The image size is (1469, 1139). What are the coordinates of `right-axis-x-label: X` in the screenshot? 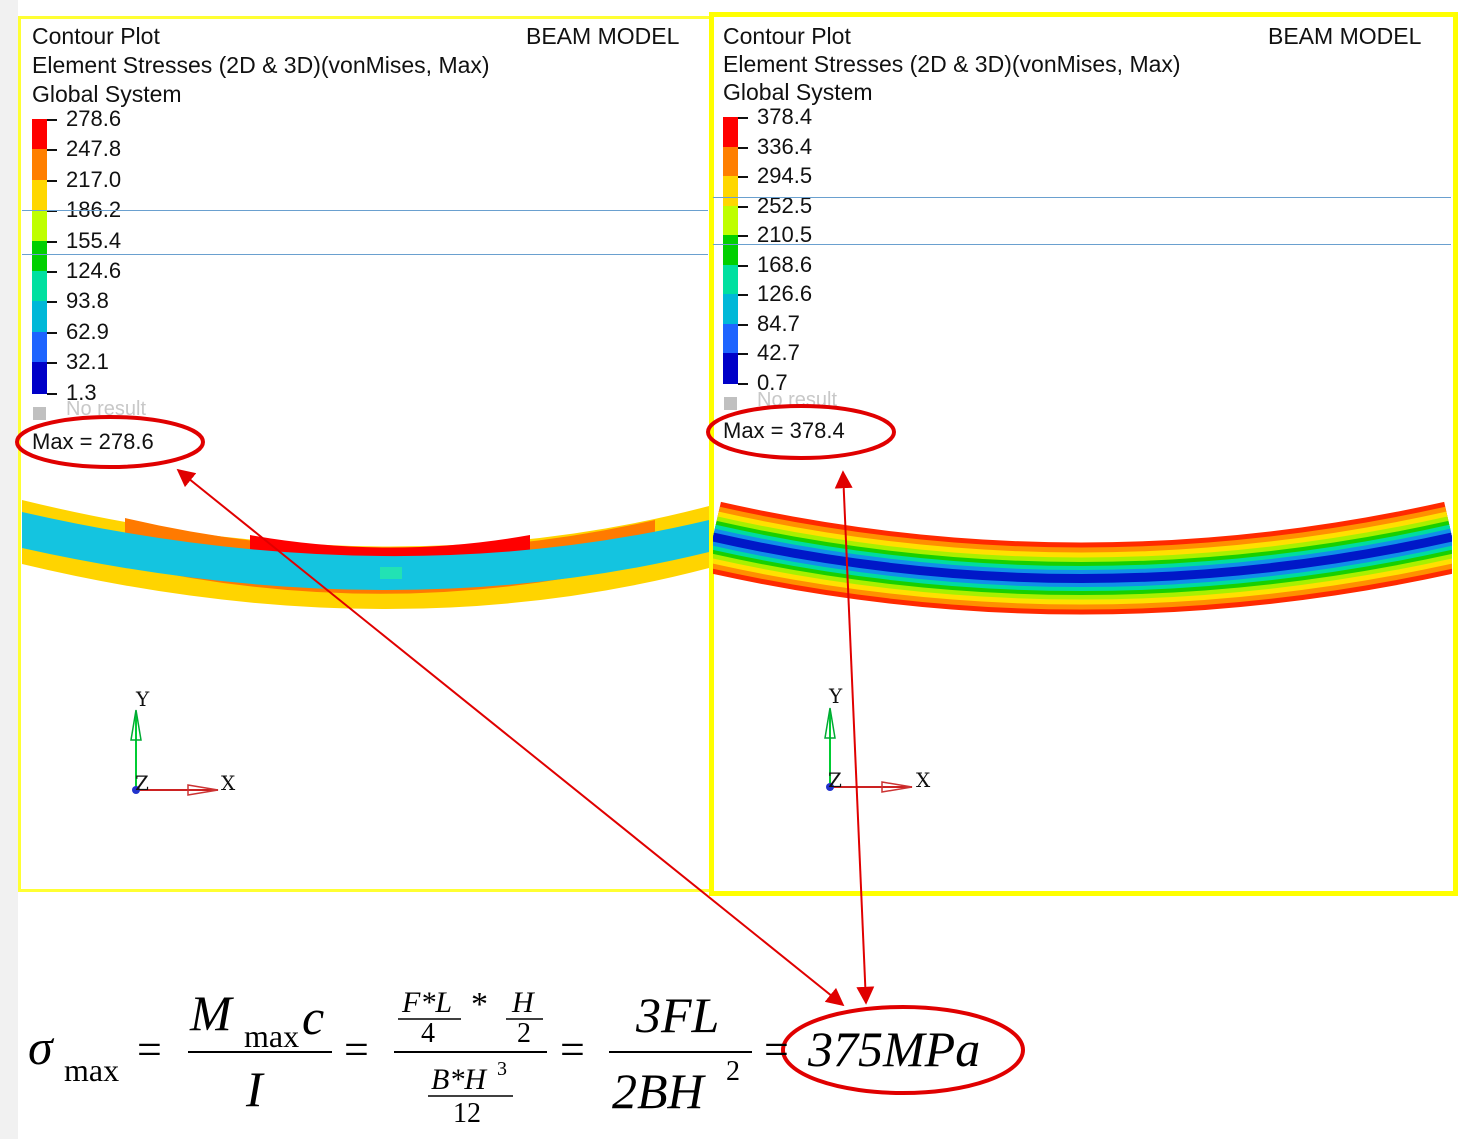 It's located at (923, 780).